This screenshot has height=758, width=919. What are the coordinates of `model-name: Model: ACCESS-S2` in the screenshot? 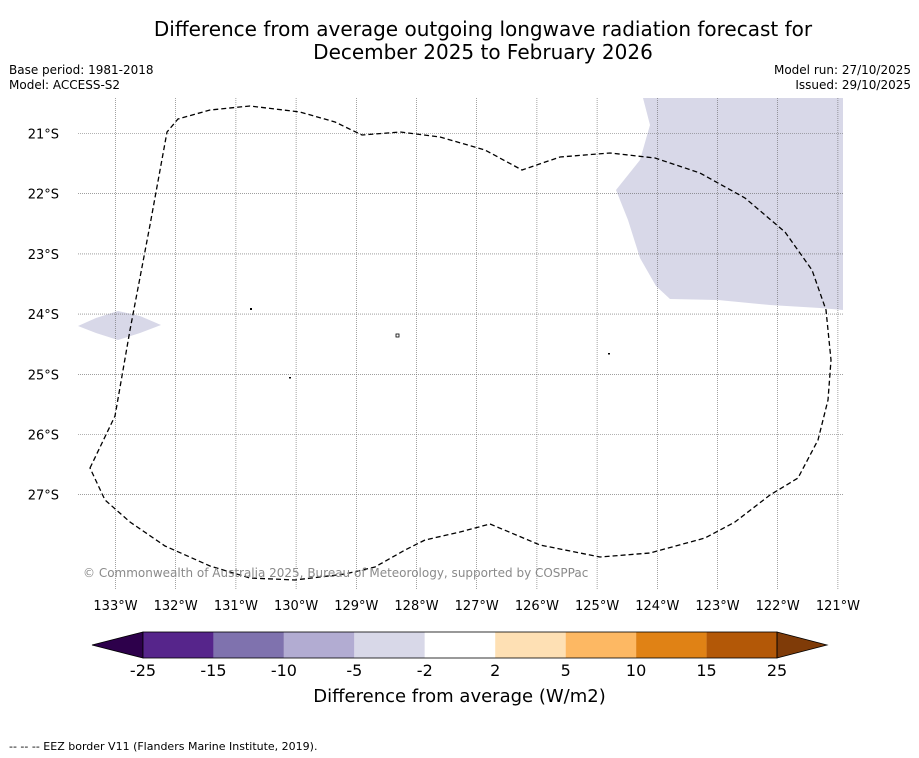 It's located at (65, 85).